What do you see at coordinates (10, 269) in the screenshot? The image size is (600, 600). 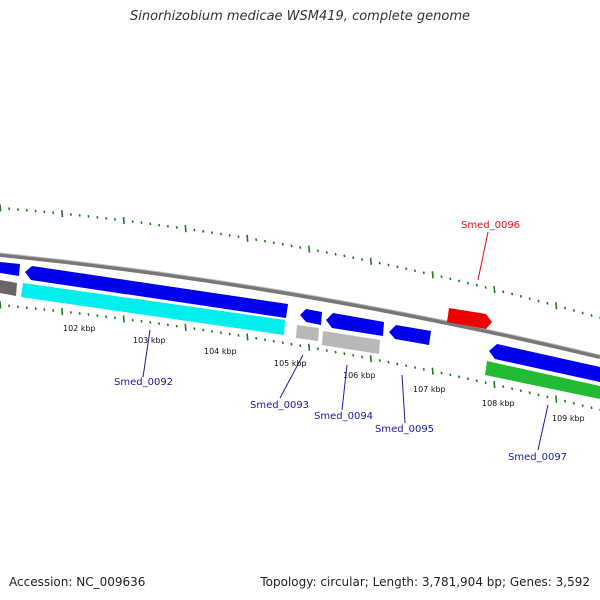 I see `gene-arrow-left-edge` at bounding box center [10, 269].